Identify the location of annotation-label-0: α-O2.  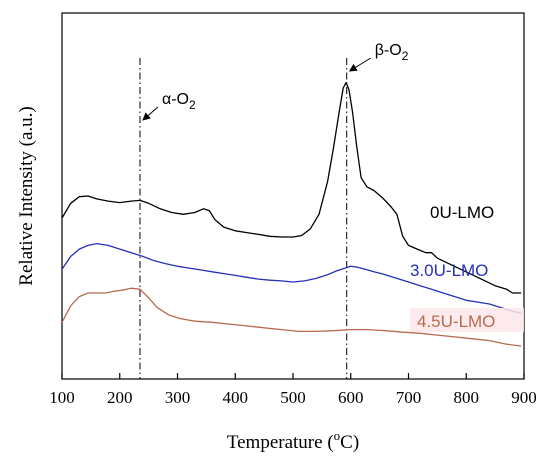
(179, 101).